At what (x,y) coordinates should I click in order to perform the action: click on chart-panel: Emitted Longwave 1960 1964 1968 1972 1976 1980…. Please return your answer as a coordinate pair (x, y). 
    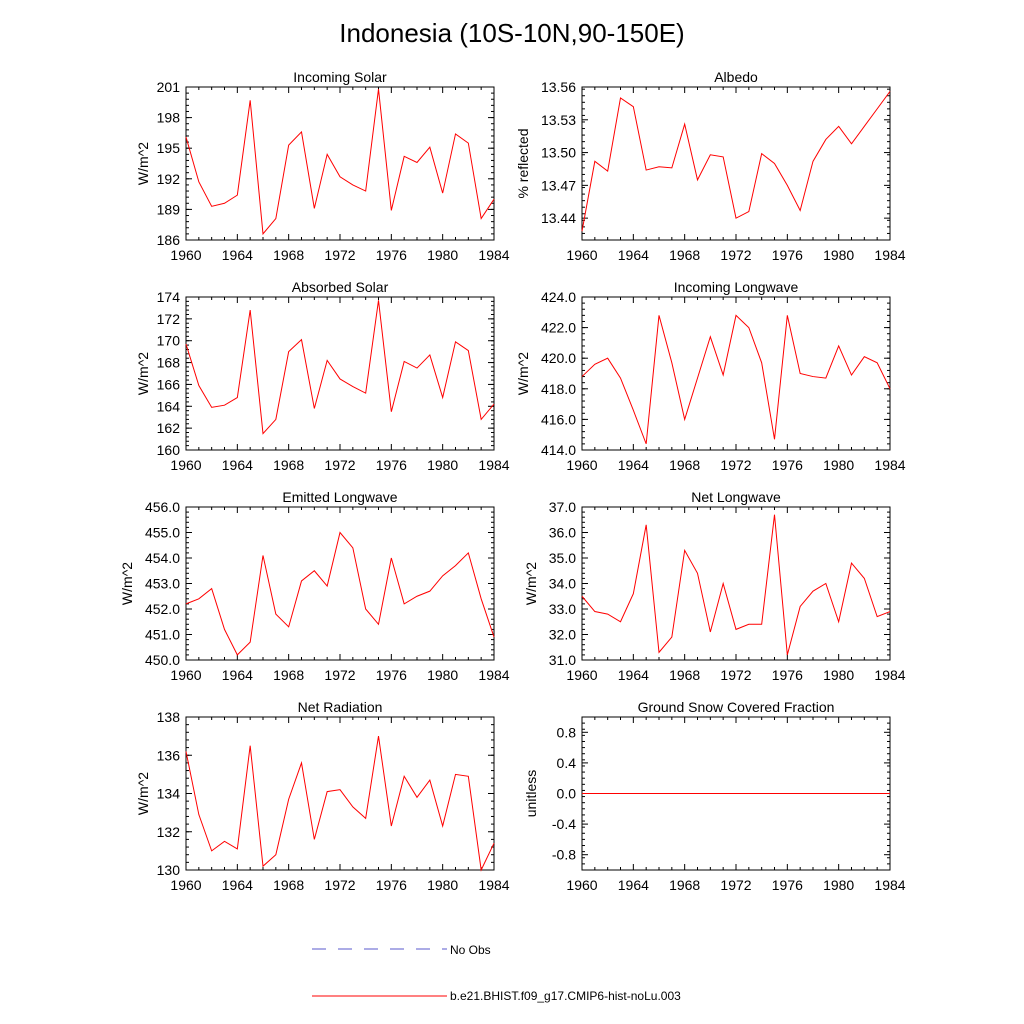
    Looking at the image, I should click on (314, 586).